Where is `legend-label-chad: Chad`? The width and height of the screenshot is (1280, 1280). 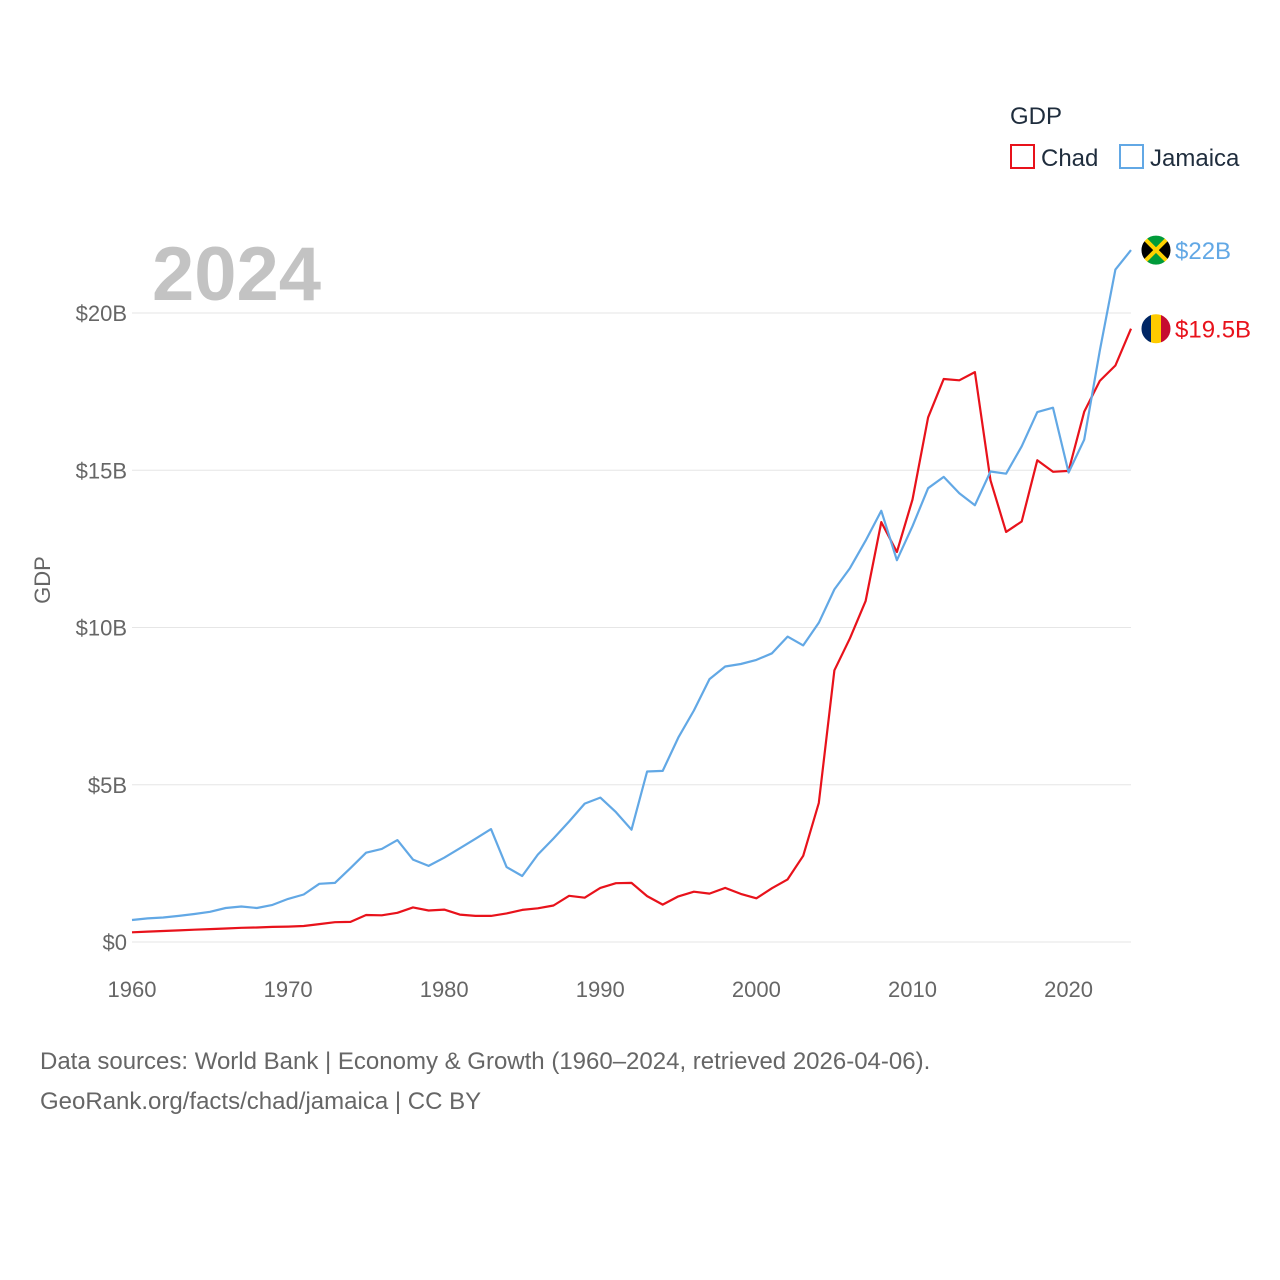
legend-label-chad: Chad is located at coordinates (1069, 158).